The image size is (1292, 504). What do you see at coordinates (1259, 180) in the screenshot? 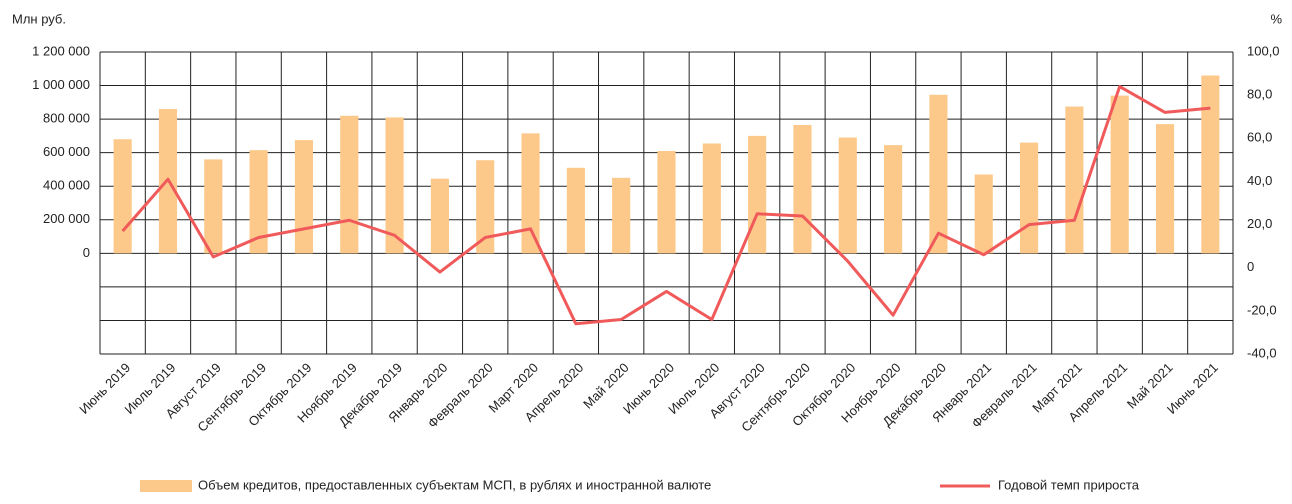
I see `y2-tick-label: 40,0` at bounding box center [1259, 180].